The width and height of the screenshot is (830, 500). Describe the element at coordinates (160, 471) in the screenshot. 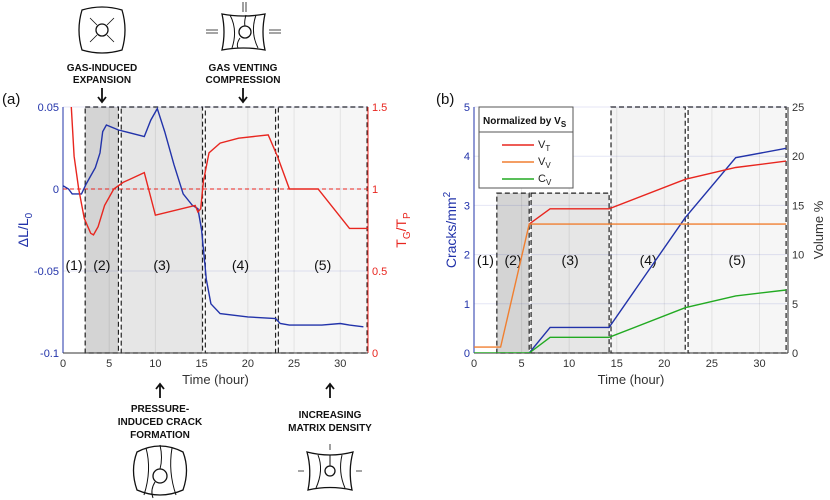

I see `crack-formation-illustration` at that location.